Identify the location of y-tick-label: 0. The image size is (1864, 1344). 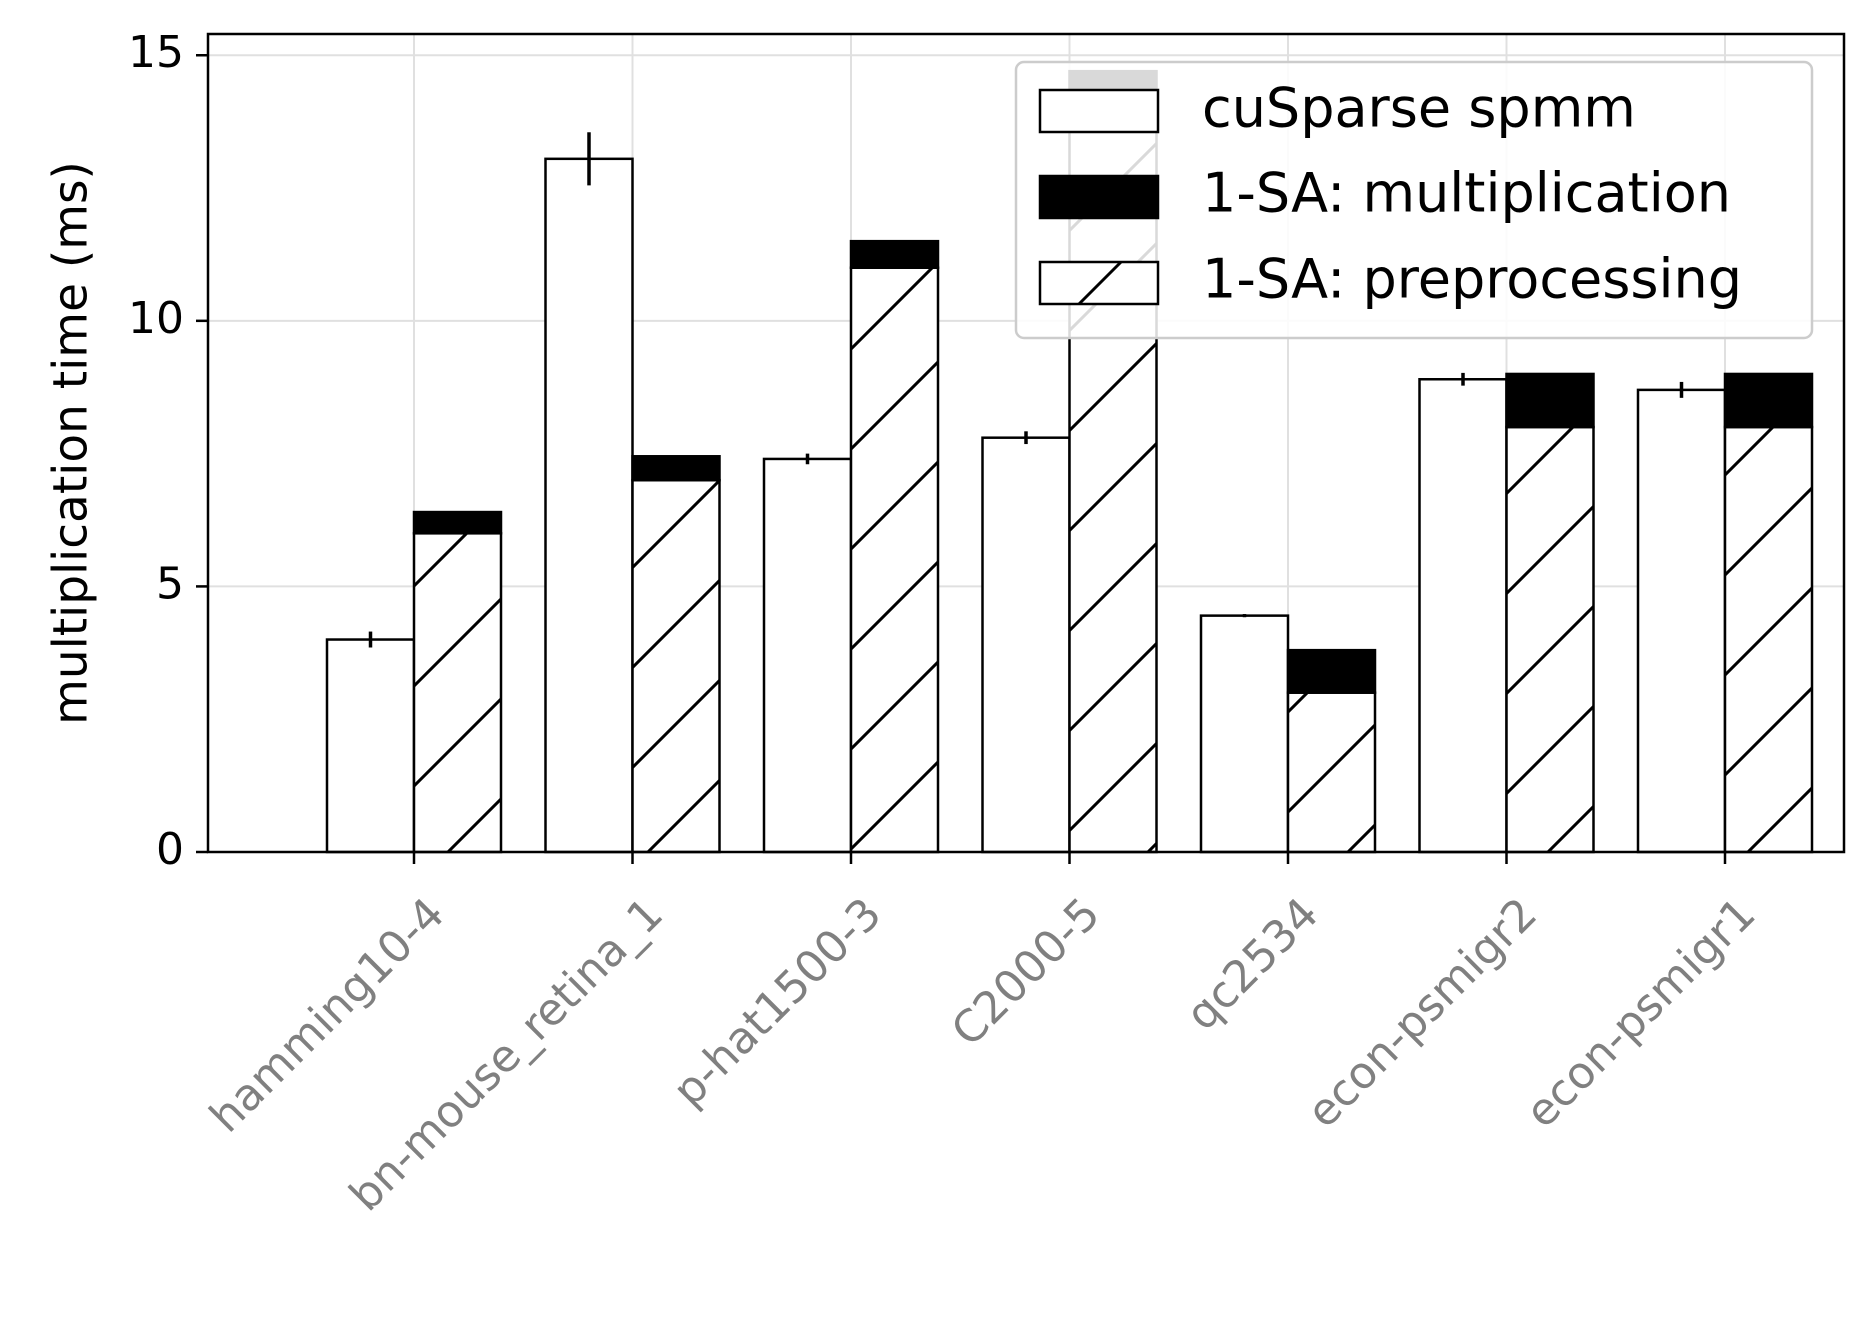
(170, 849).